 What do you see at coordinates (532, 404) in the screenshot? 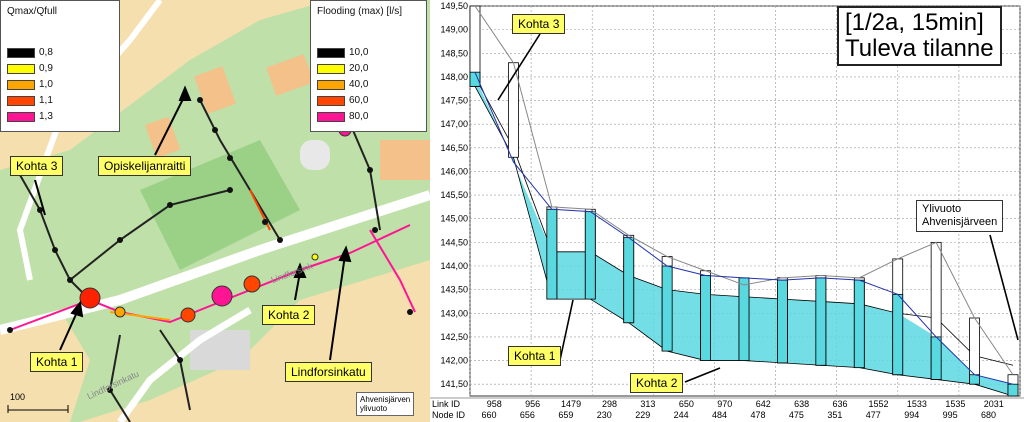
I see `link-id: 956` at bounding box center [532, 404].